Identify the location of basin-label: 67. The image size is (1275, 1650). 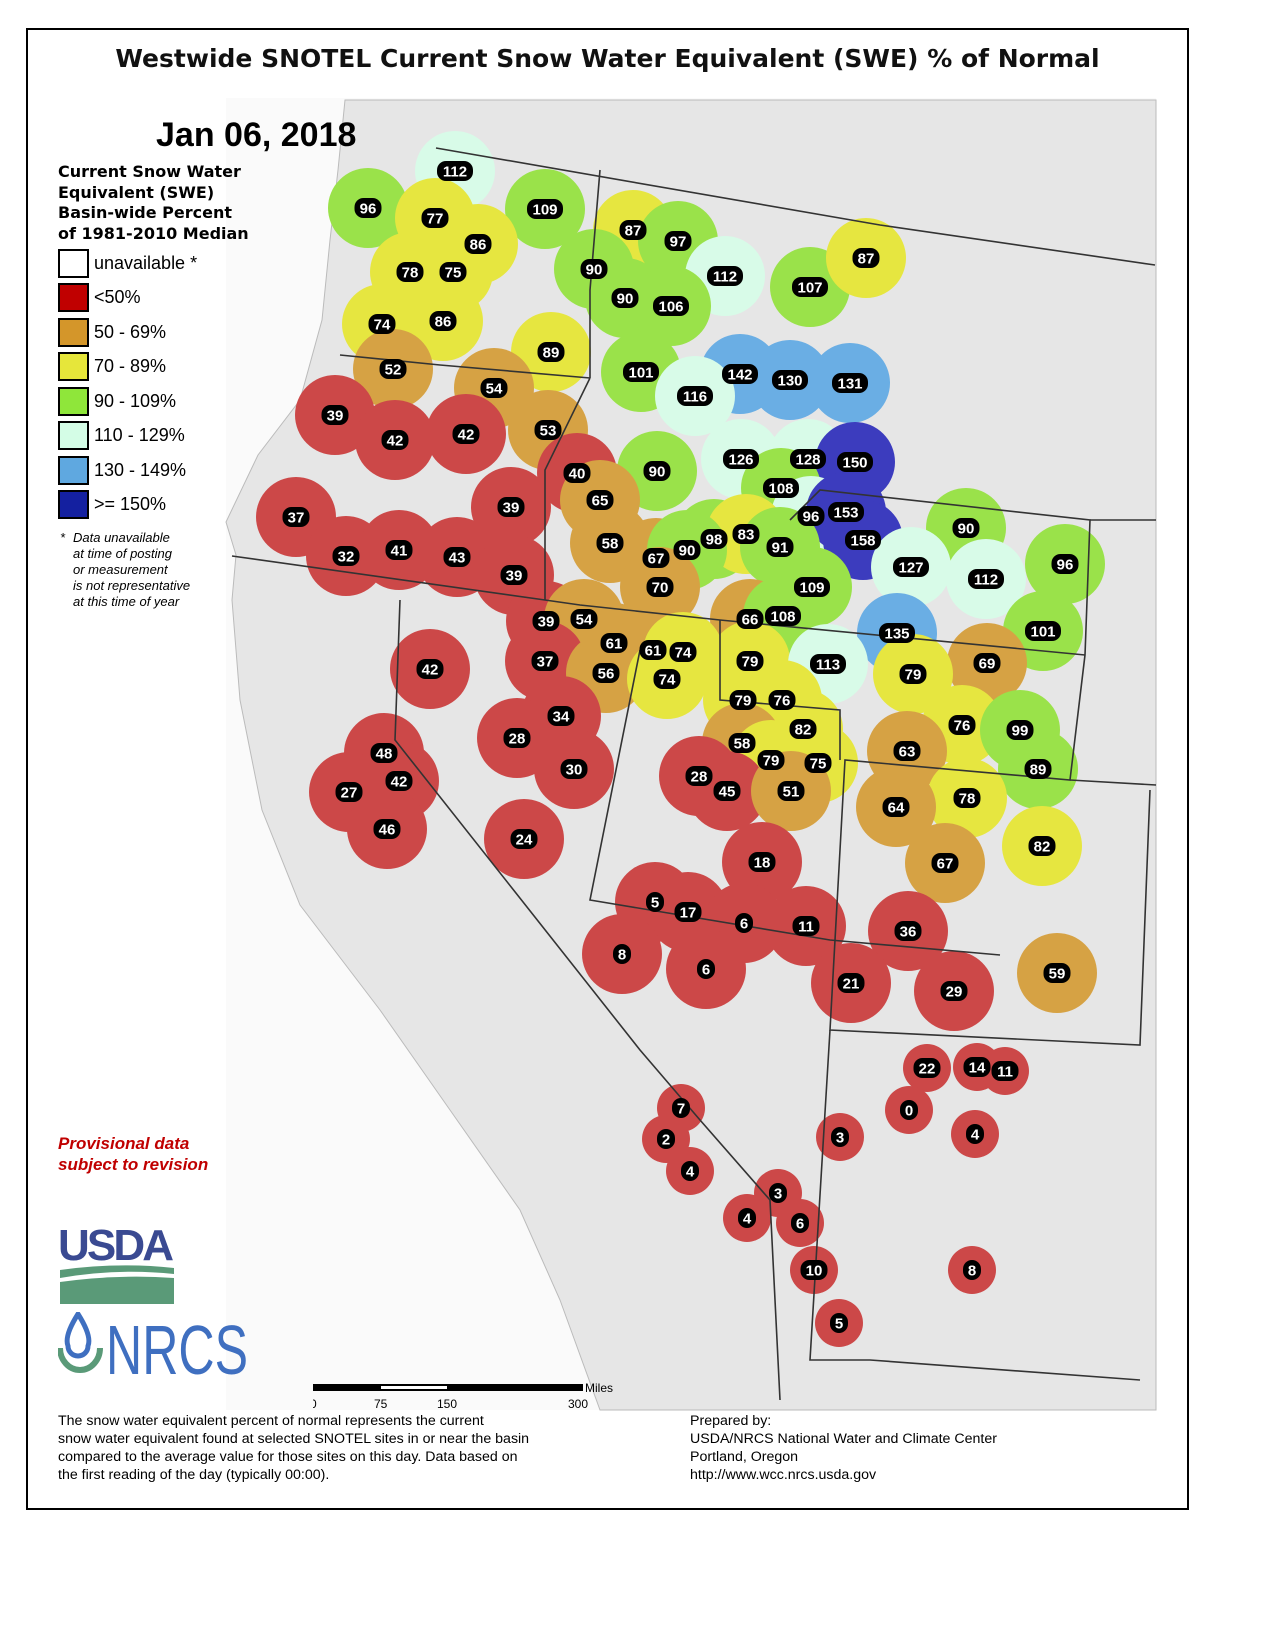
(656, 558).